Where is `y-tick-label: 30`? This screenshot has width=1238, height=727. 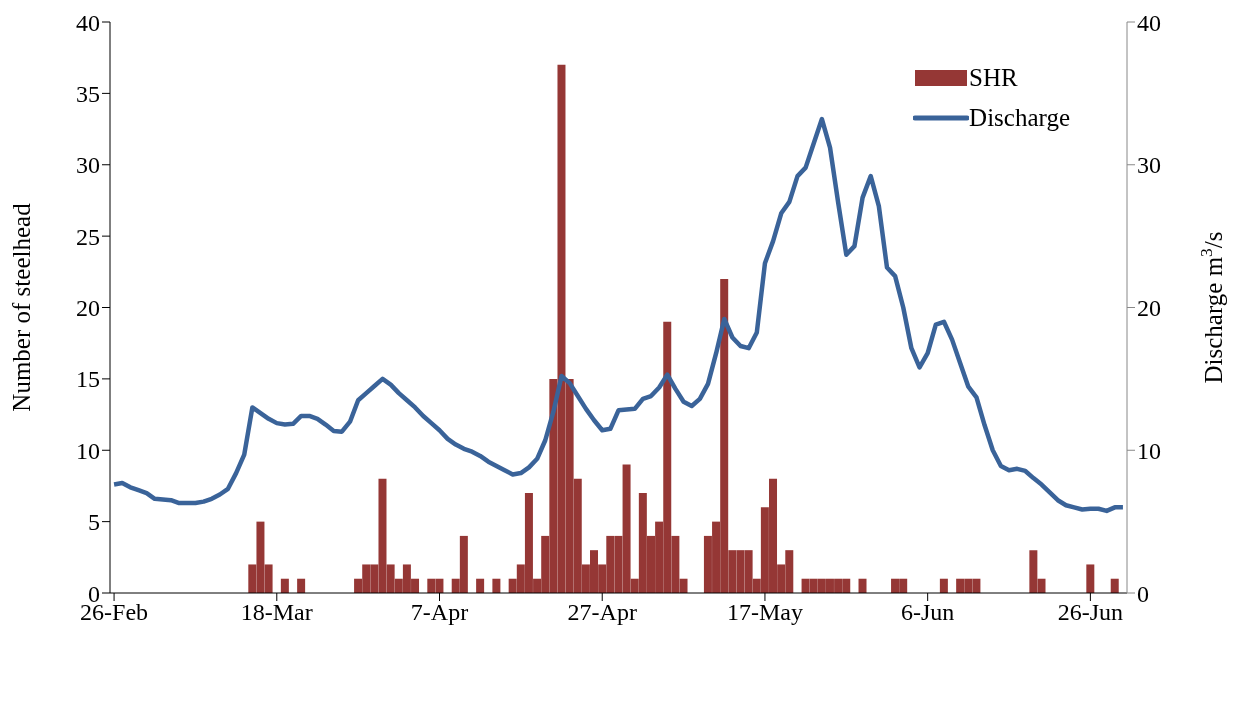
y-tick-label: 30 is located at coordinates (88, 165).